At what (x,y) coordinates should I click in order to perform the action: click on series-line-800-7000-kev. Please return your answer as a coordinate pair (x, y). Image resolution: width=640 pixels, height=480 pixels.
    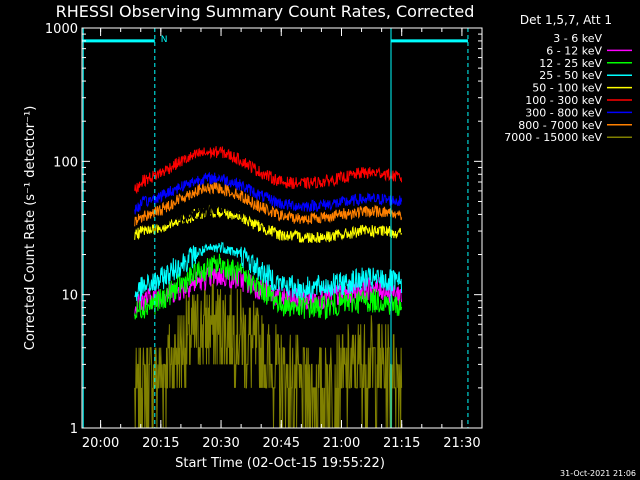
    Looking at the image, I should click on (268, 204).